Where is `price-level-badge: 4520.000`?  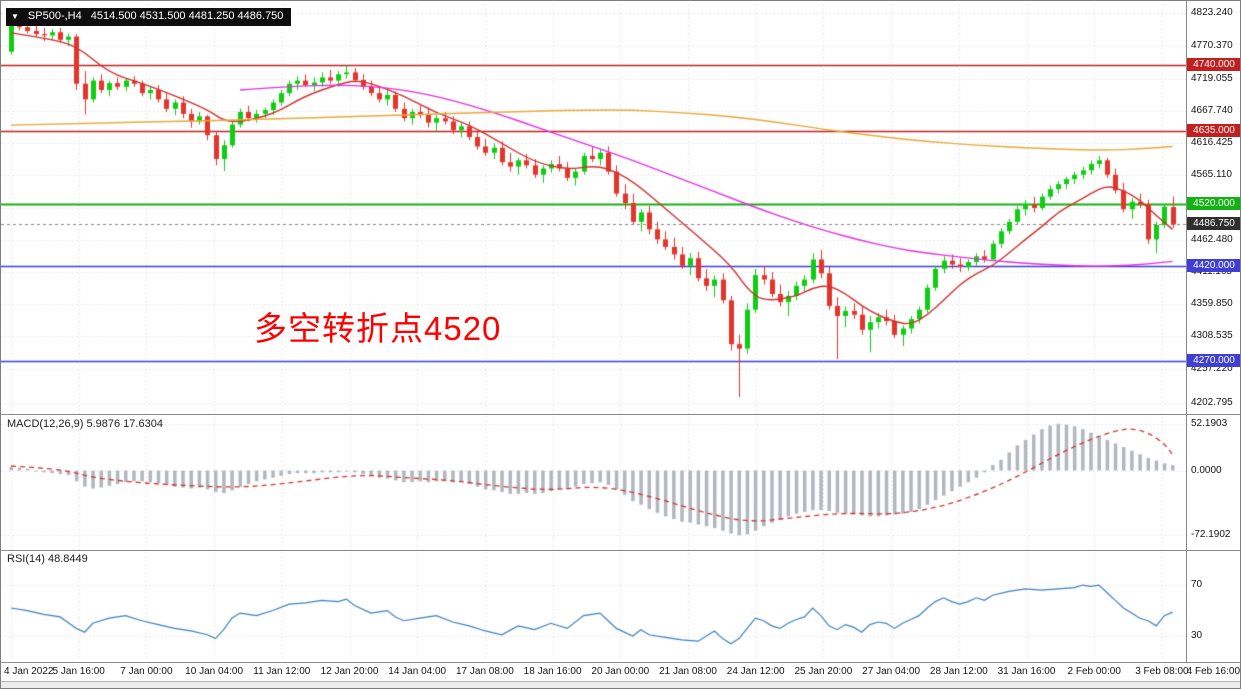
price-level-badge: 4520.000 is located at coordinates (1213, 203).